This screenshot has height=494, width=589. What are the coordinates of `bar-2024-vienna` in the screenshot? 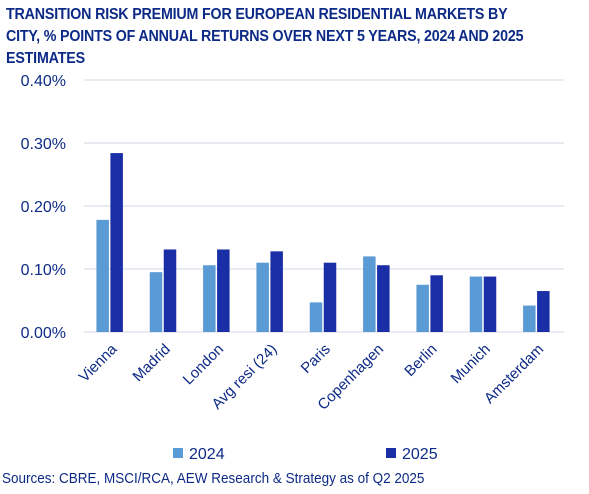 It's located at (102, 275).